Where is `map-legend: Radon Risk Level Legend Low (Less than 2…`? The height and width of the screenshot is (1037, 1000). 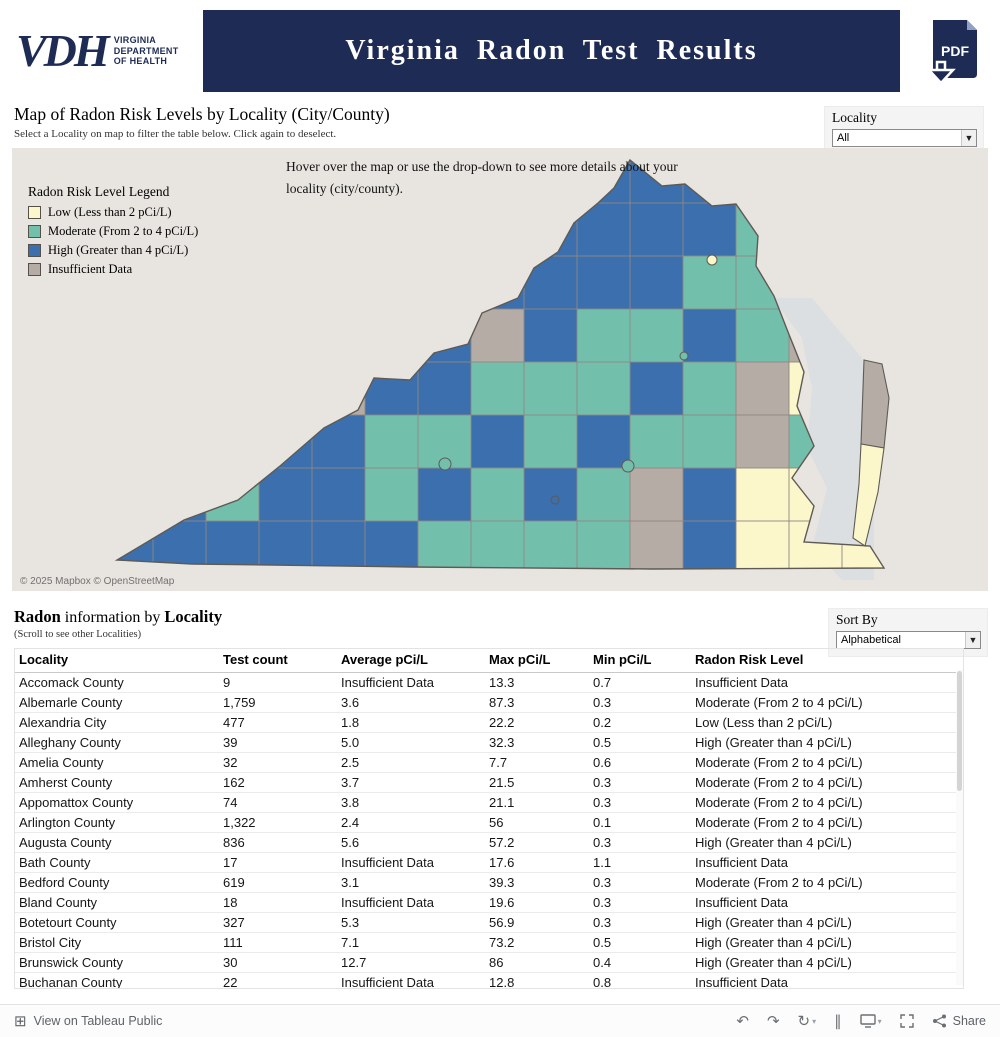 map-legend: Radon Risk Level Legend Low (Less than 2… is located at coordinates (113, 232).